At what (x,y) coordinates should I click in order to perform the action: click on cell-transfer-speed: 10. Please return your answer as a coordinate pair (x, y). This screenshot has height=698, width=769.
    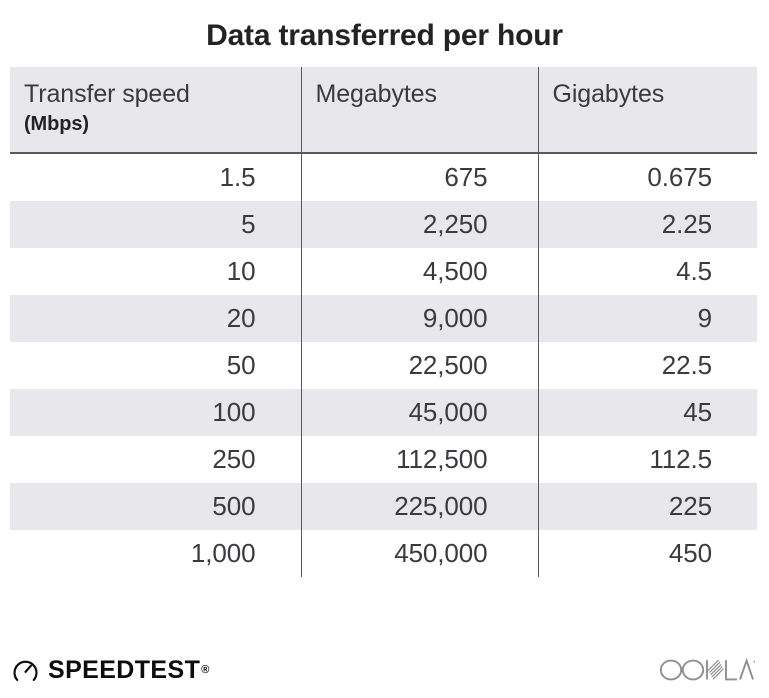
    Looking at the image, I should click on (241, 271).